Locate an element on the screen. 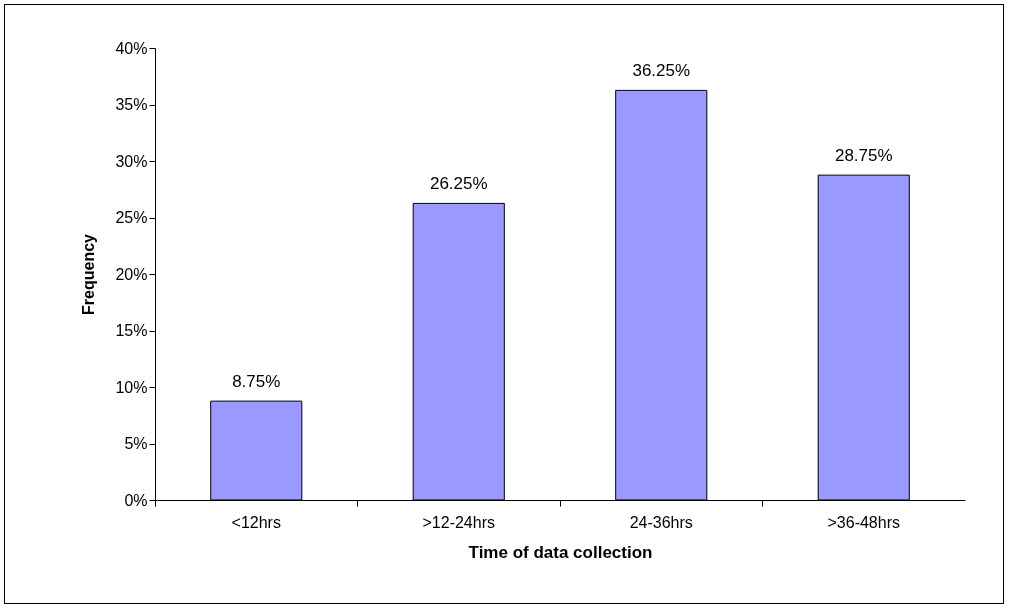 This screenshot has width=1010, height=610. y-axis-title: Frequency is located at coordinates (89, 274).